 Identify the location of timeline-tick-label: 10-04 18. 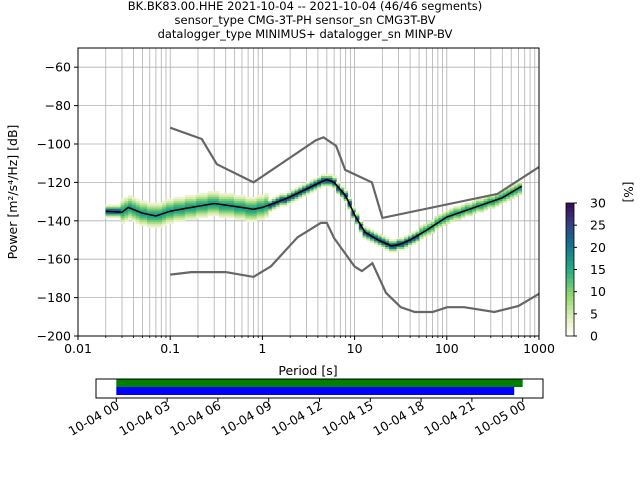
(398, 418).